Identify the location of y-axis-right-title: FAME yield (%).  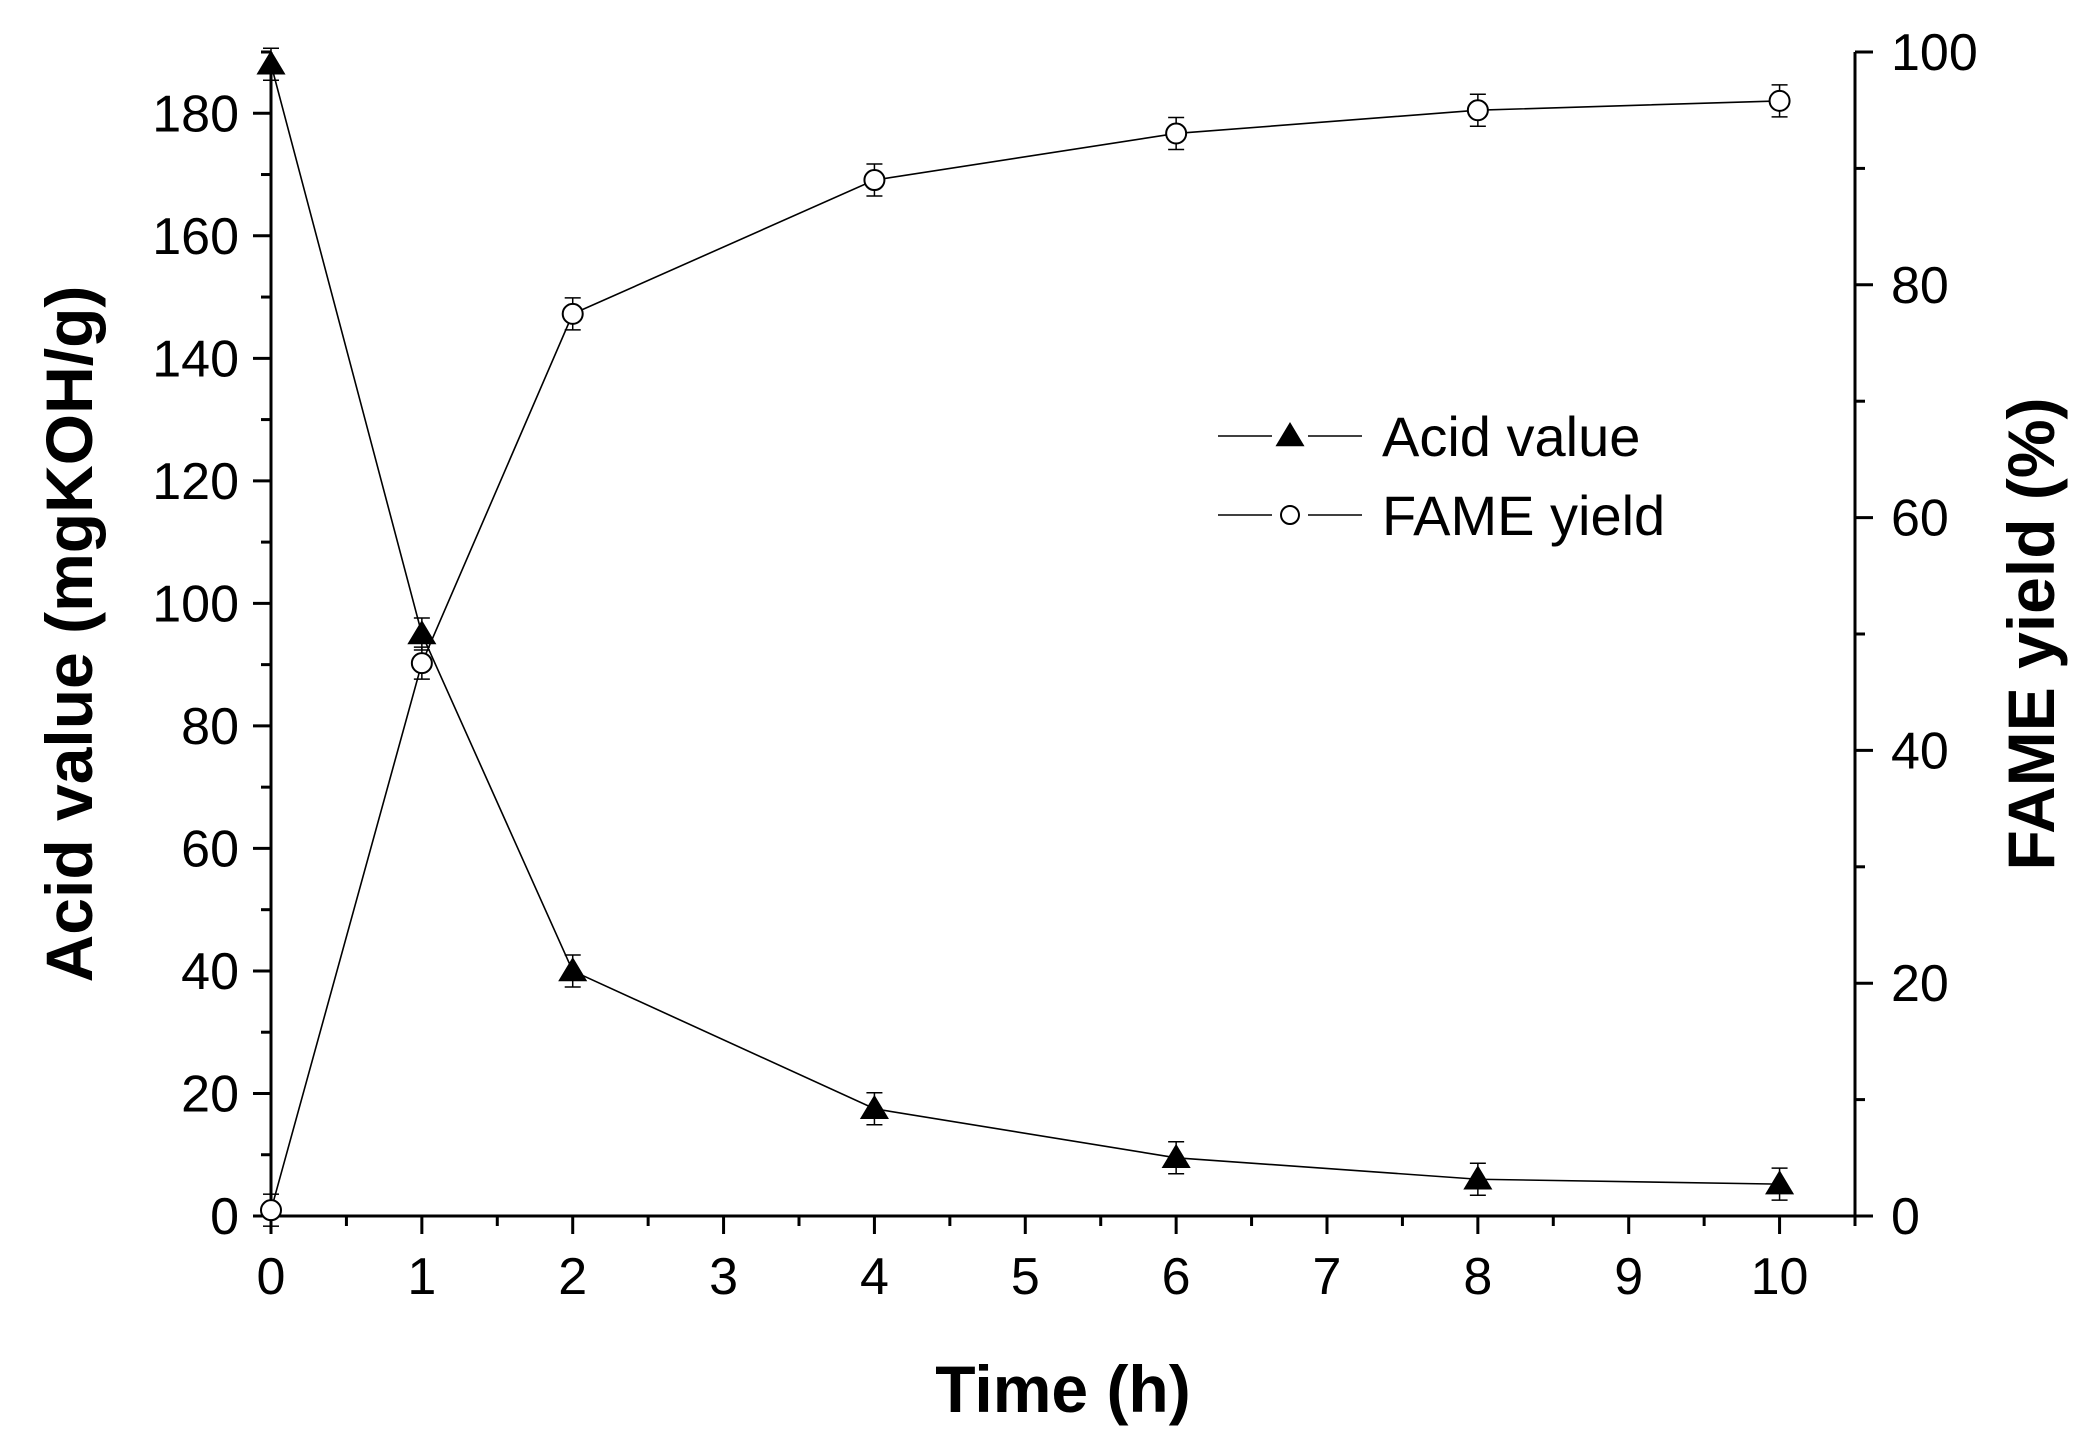
(2031, 633).